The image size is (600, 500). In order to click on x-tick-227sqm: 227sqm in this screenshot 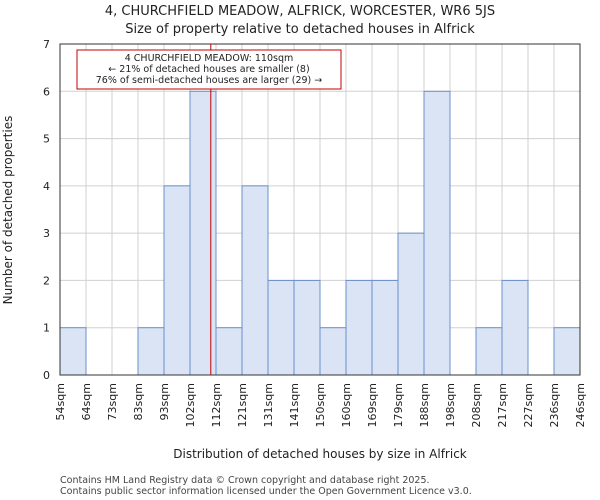, I will do `click(528, 405)`.